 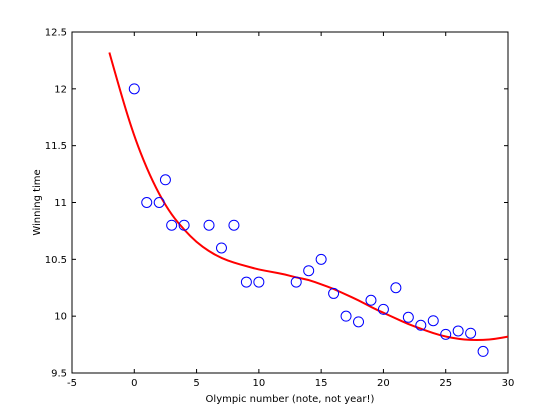 I want to click on x-tick-label: 15, so click(x=321, y=383).